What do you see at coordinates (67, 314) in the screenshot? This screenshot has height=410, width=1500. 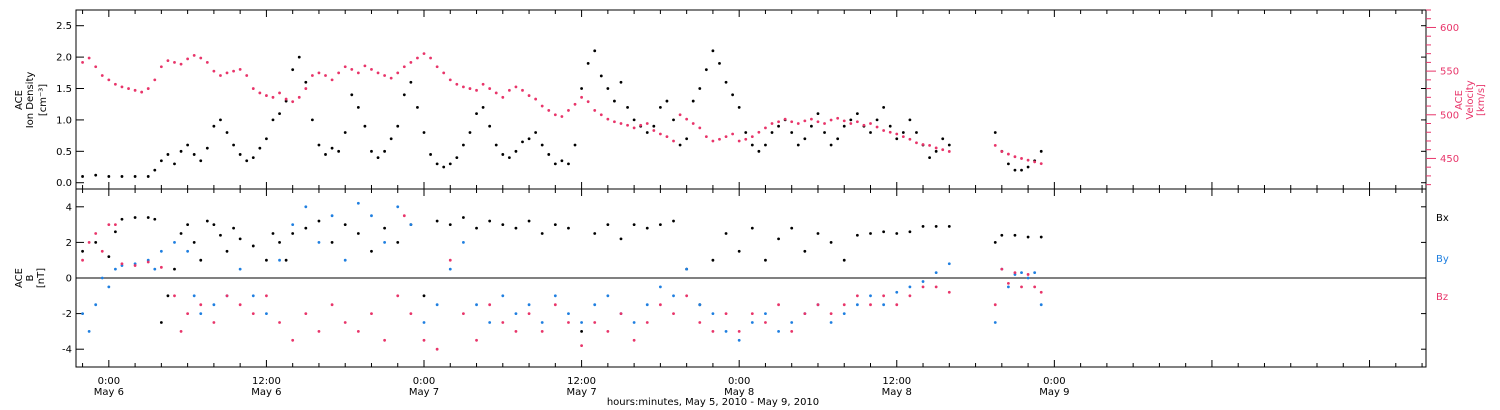 I see `bottom-y-tick-label: -2` at bounding box center [67, 314].